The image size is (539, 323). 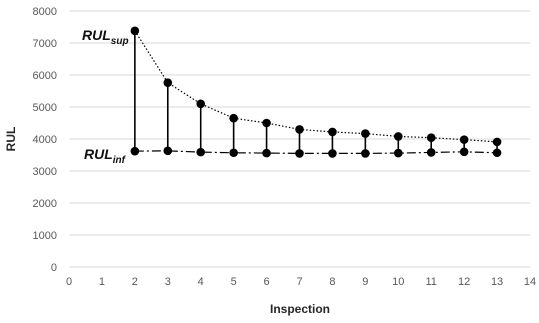 I want to click on x-tick-label: 12, so click(x=464, y=282).